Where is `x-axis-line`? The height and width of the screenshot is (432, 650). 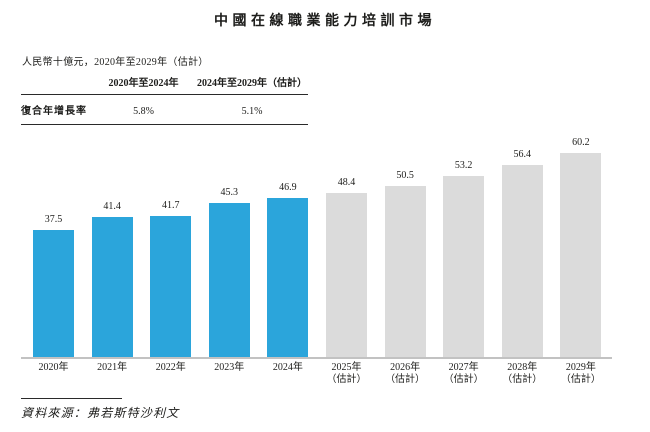 x-axis-line is located at coordinates (316, 358).